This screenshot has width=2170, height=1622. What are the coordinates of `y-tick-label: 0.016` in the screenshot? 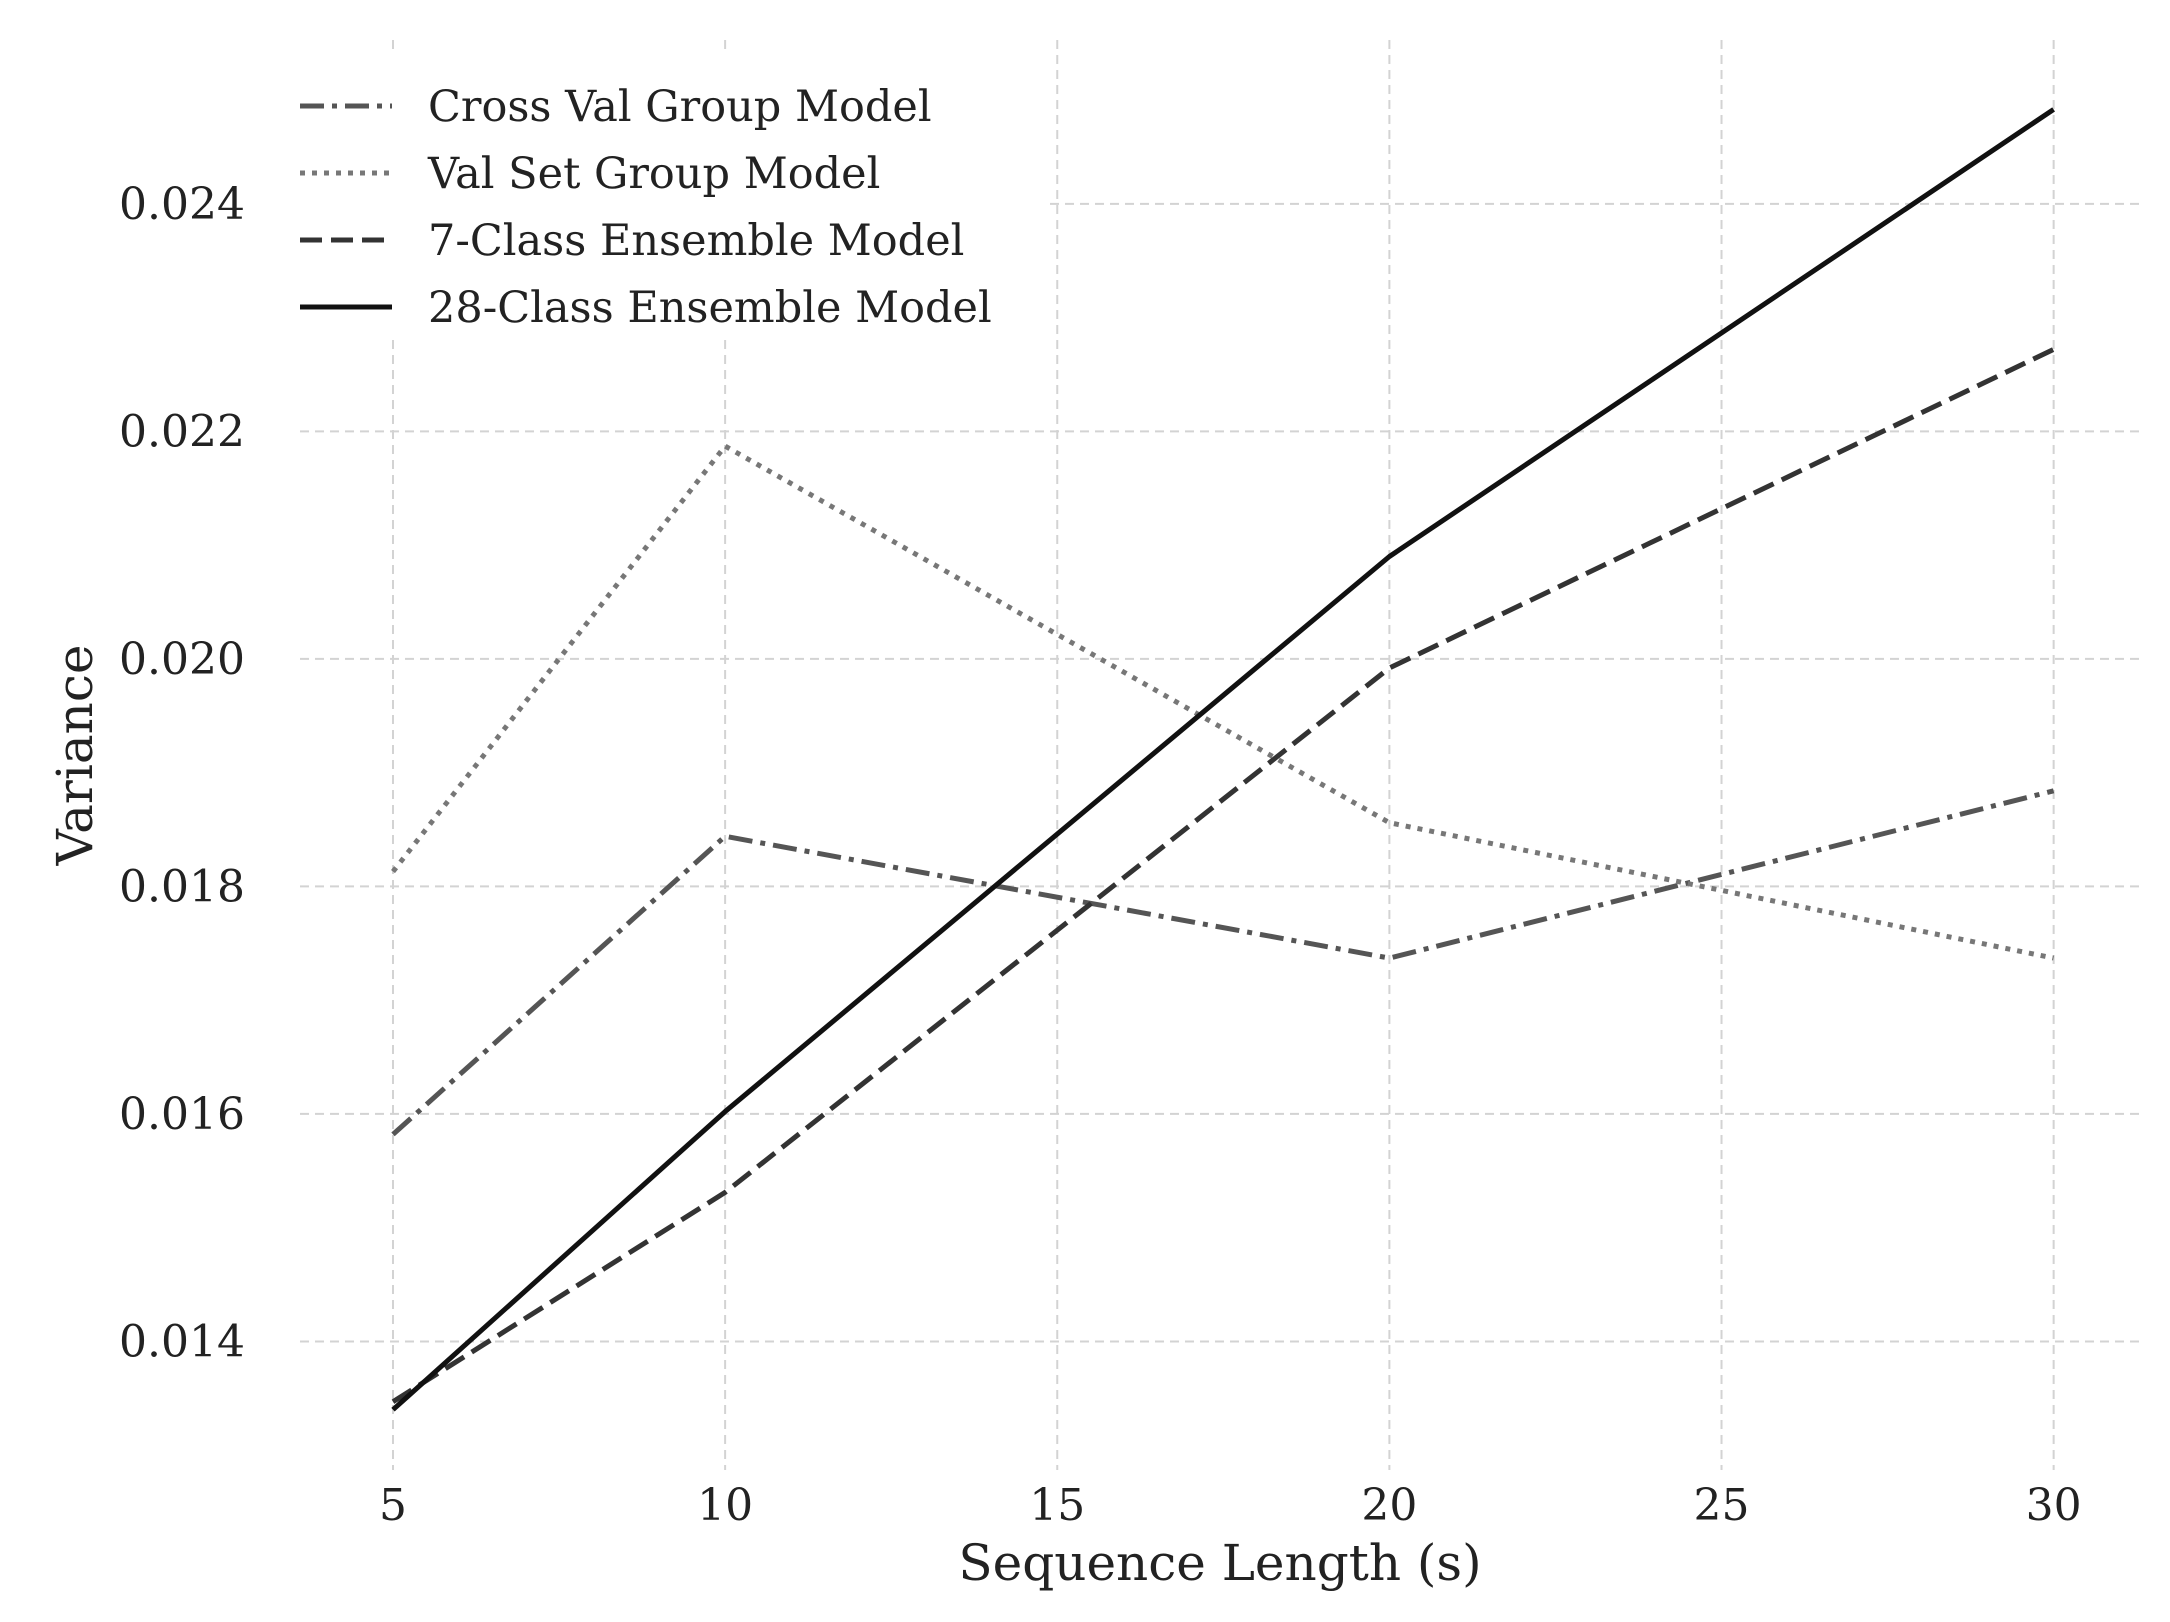 It's located at (182, 1114).